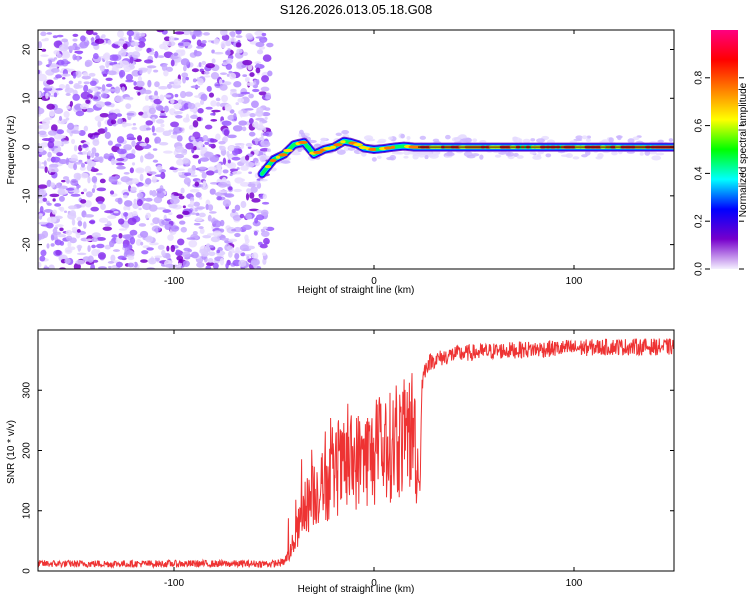 The image size is (750, 600). What do you see at coordinates (388, 148) in the screenshot?
I see `ridge-peak` at bounding box center [388, 148].